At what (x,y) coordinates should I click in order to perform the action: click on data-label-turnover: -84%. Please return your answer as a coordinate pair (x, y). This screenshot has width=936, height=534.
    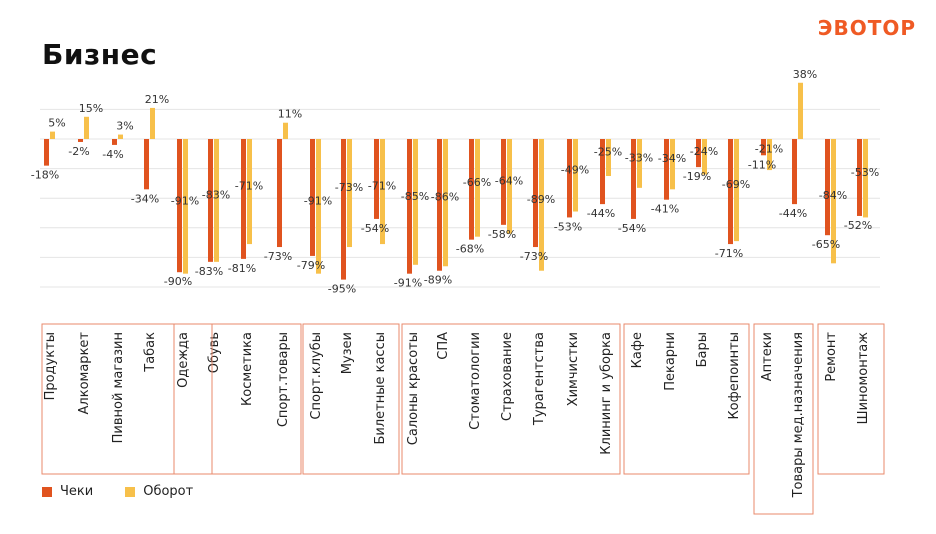
    Looking at the image, I should click on (833, 195).